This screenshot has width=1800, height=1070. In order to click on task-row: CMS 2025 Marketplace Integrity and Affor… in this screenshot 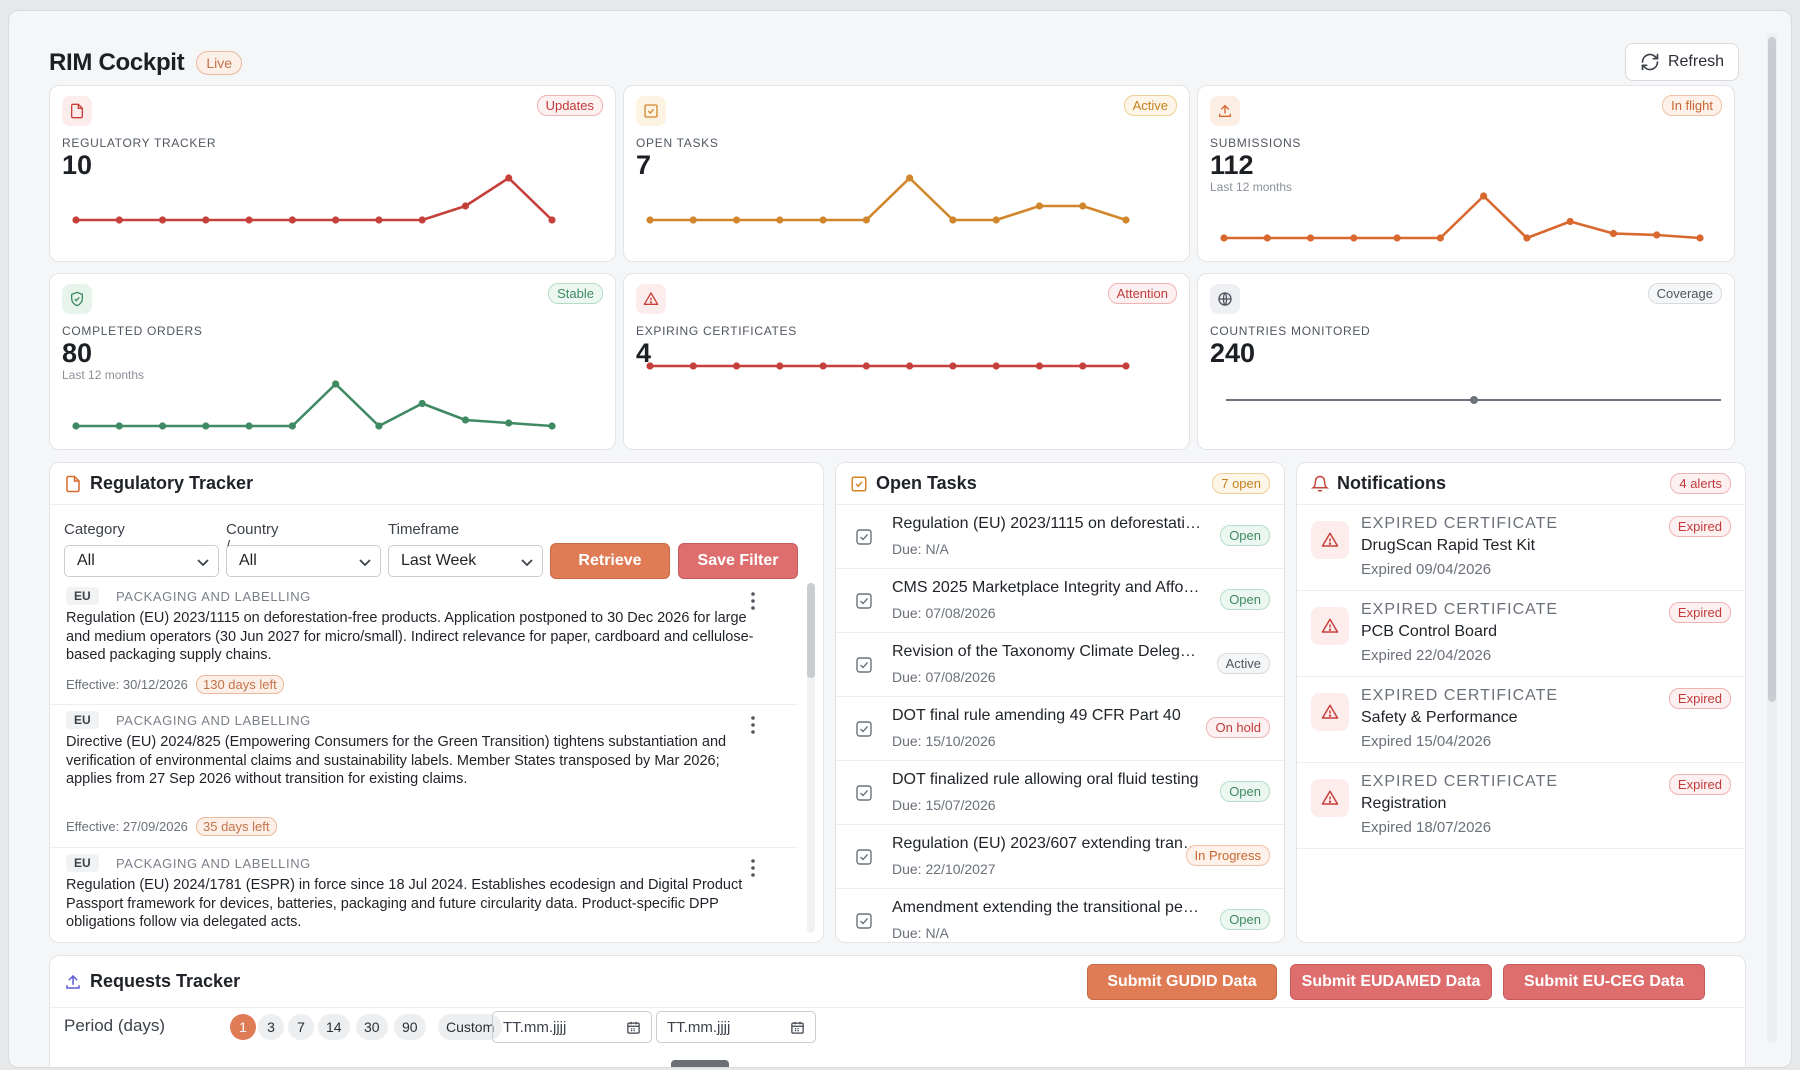, I will do `click(1060, 601)`.